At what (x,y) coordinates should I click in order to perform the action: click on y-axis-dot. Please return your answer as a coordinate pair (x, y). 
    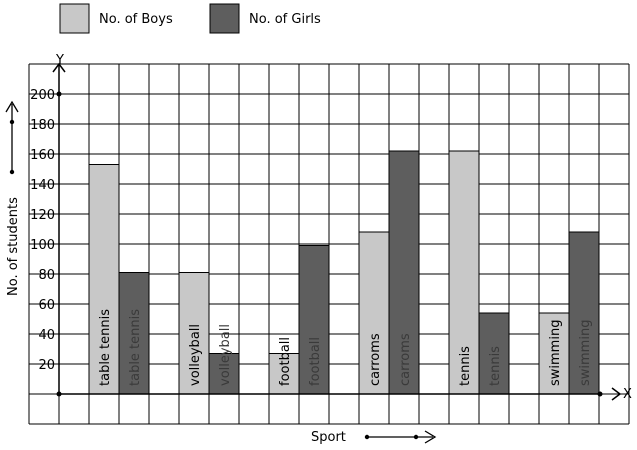
    Looking at the image, I should click on (59, 94).